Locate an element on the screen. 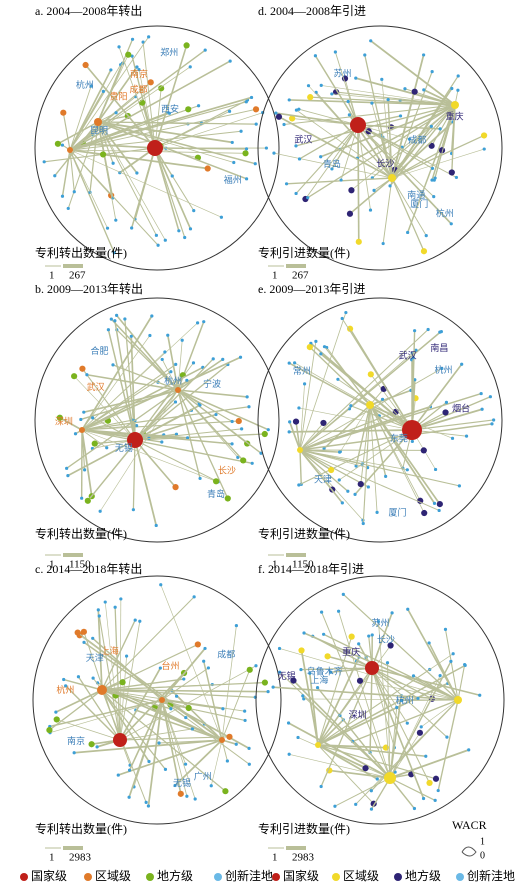 The image size is (522, 895). legend-label: 国家级 is located at coordinates (301, 875).